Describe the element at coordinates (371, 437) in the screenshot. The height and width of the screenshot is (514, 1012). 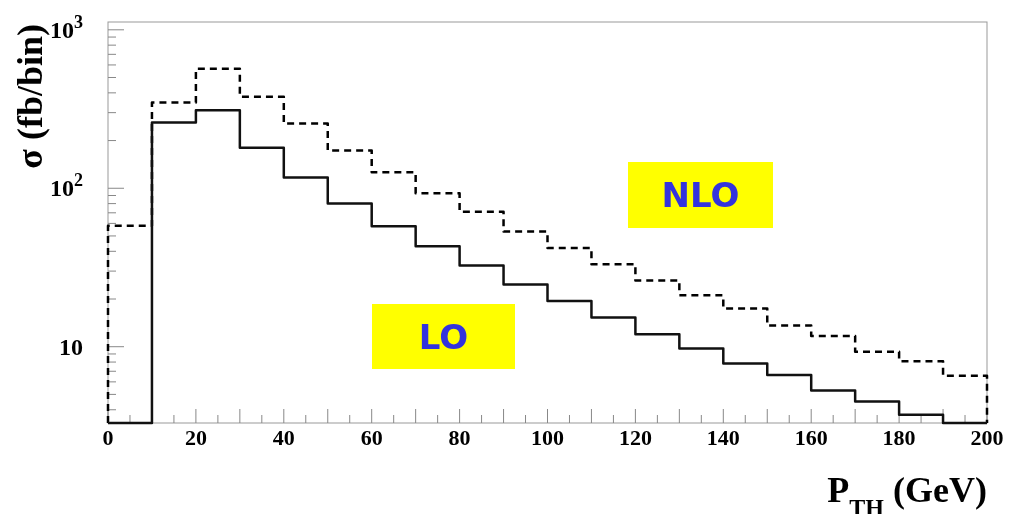
I see `x-tick-label: 60` at that location.